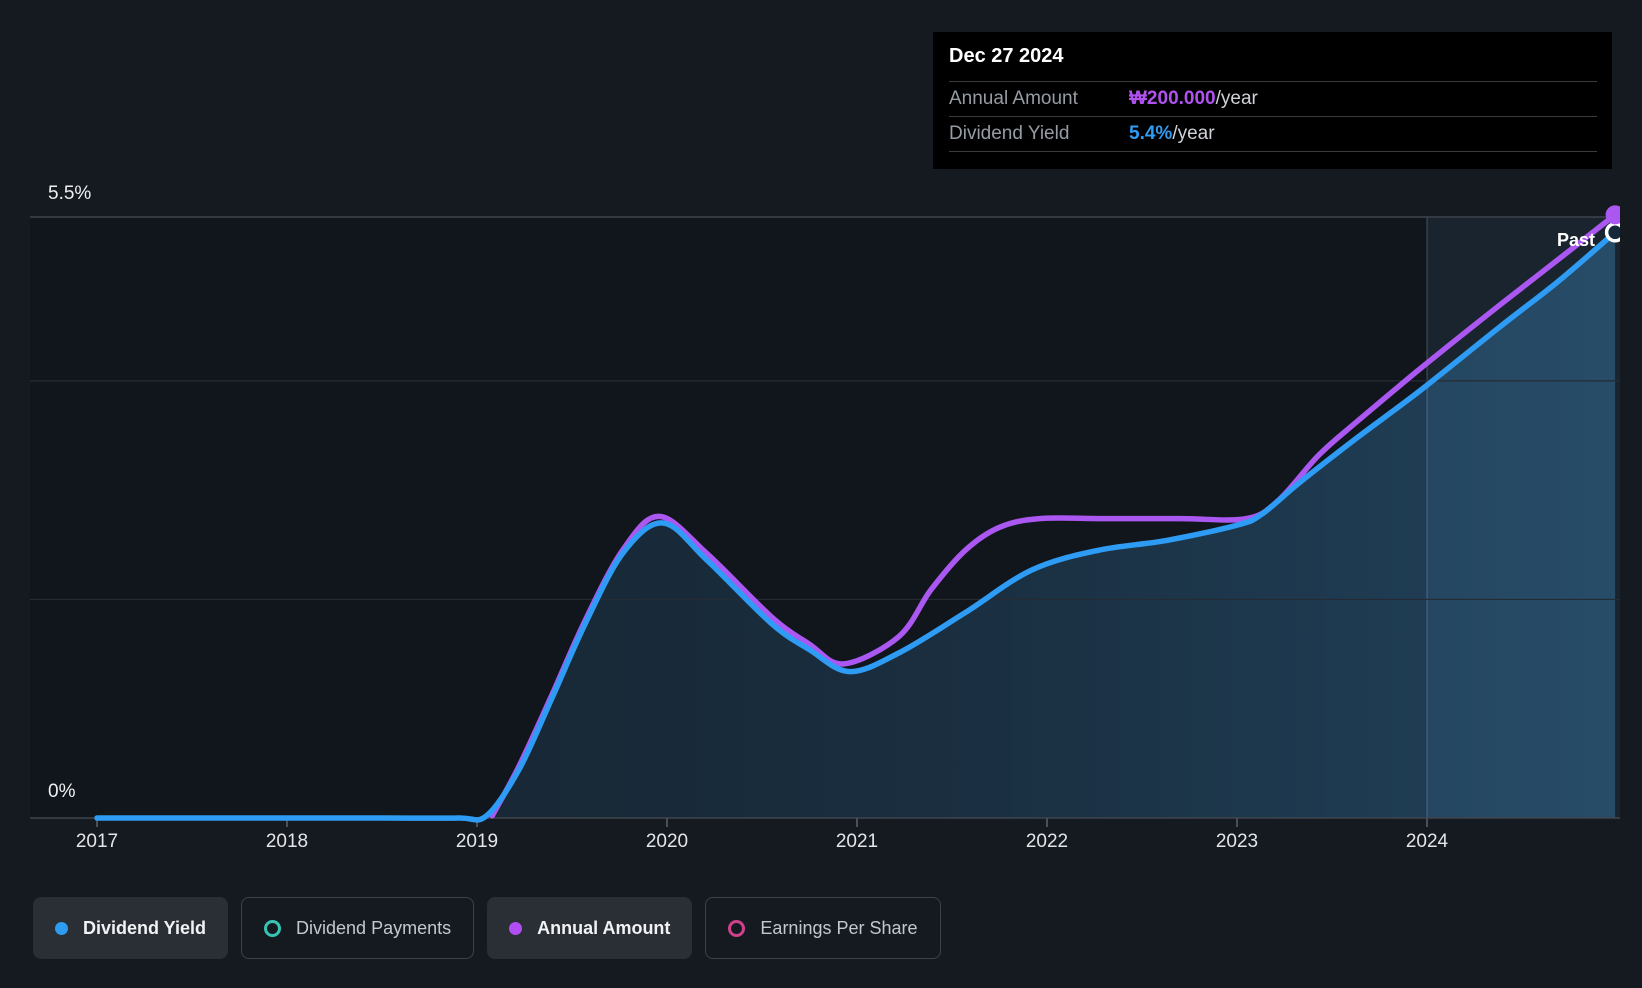 Image resolution: width=1642 pixels, height=988 pixels. What do you see at coordinates (145, 927) in the screenshot?
I see `legend-label: Dividend Yield` at bounding box center [145, 927].